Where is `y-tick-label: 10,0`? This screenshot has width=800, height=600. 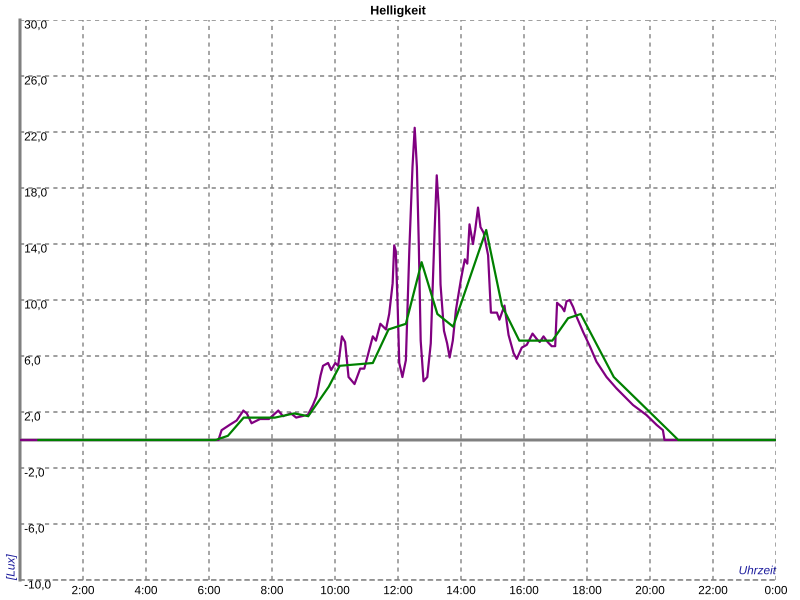 y-tick-label: 10,0 is located at coordinates (36, 305).